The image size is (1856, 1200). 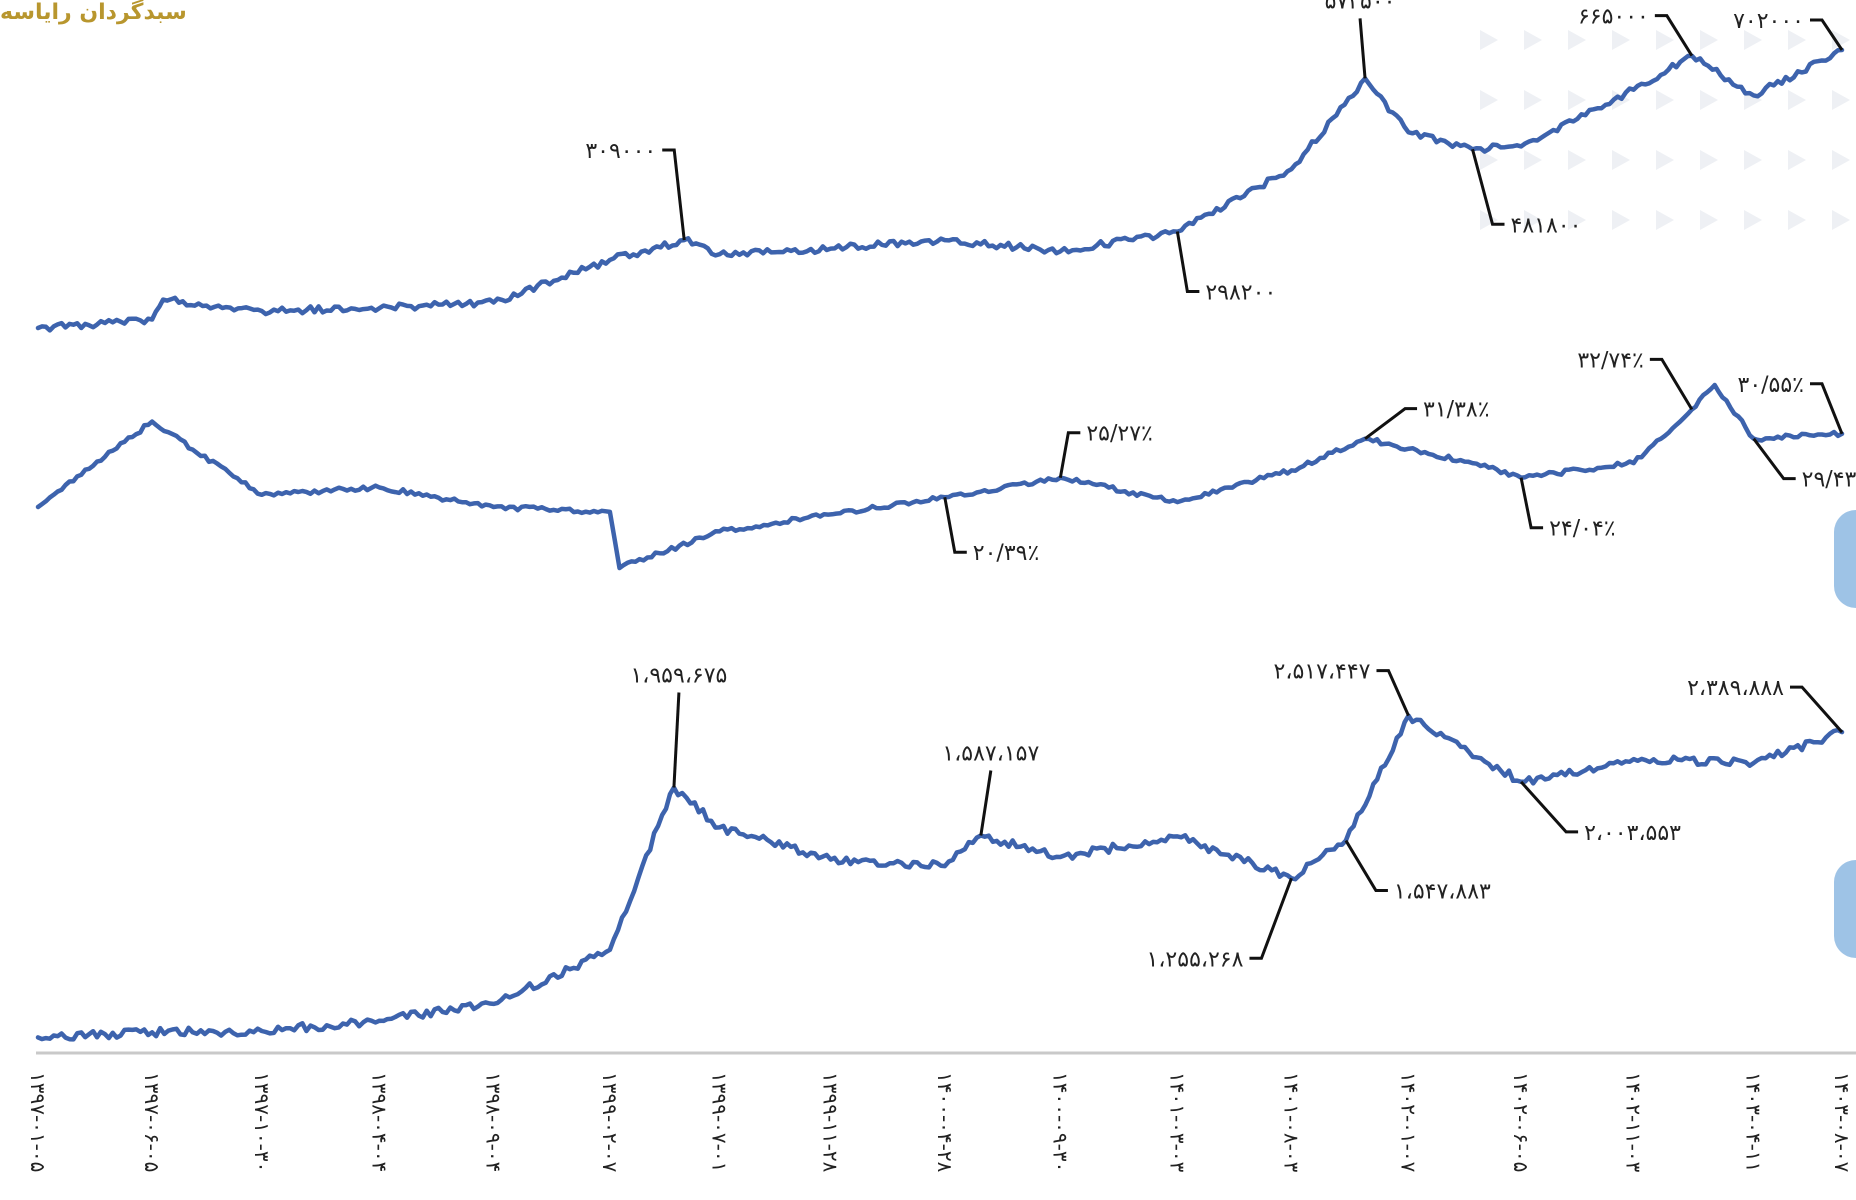 What do you see at coordinates (152, 1122) in the screenshot?
I see `x-tick-label: ۱۳۹۷-۰۶-۰۵` at bounding box center [152, 1122].